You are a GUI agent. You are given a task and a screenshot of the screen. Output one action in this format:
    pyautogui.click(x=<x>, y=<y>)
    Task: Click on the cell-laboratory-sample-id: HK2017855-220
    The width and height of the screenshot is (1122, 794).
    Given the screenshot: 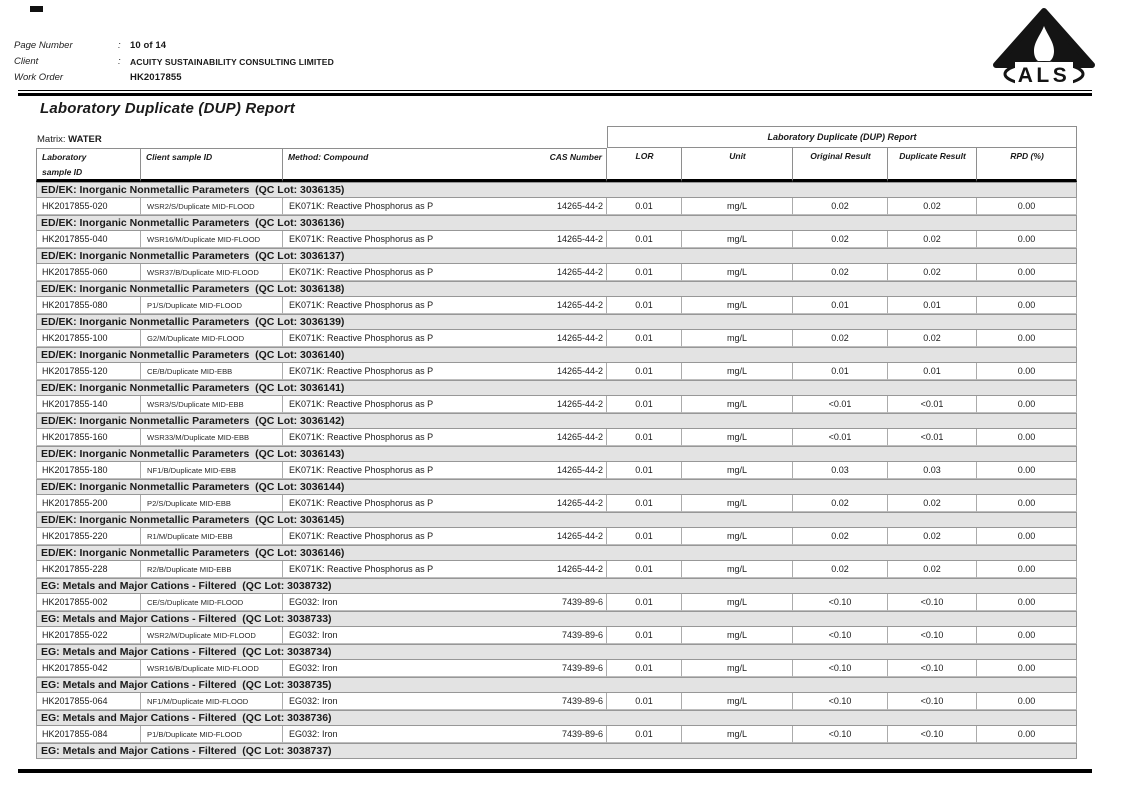 What is the action you would take?
    pyautogui.click(x=88, y=536)
    